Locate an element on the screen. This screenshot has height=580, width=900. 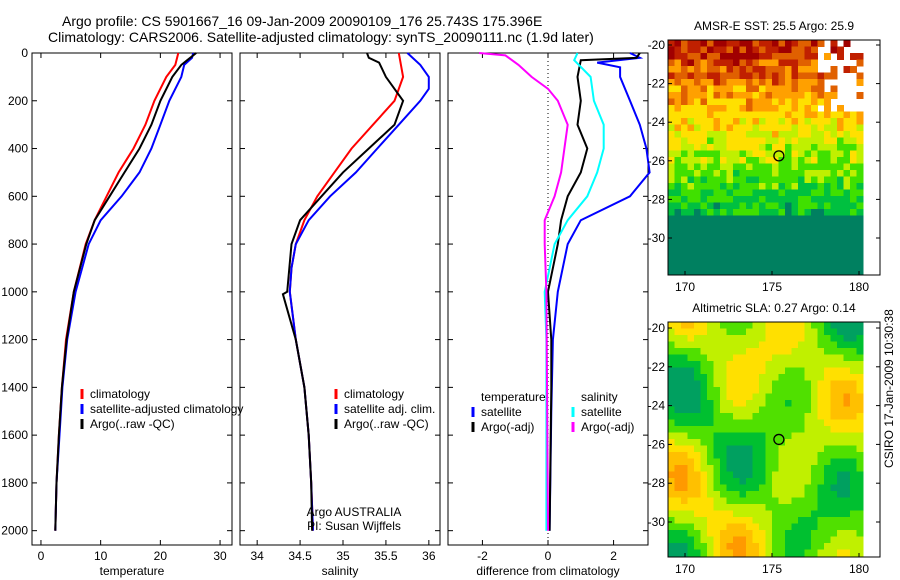
x-tick-label: -2 is located at coordinates (482, 556).